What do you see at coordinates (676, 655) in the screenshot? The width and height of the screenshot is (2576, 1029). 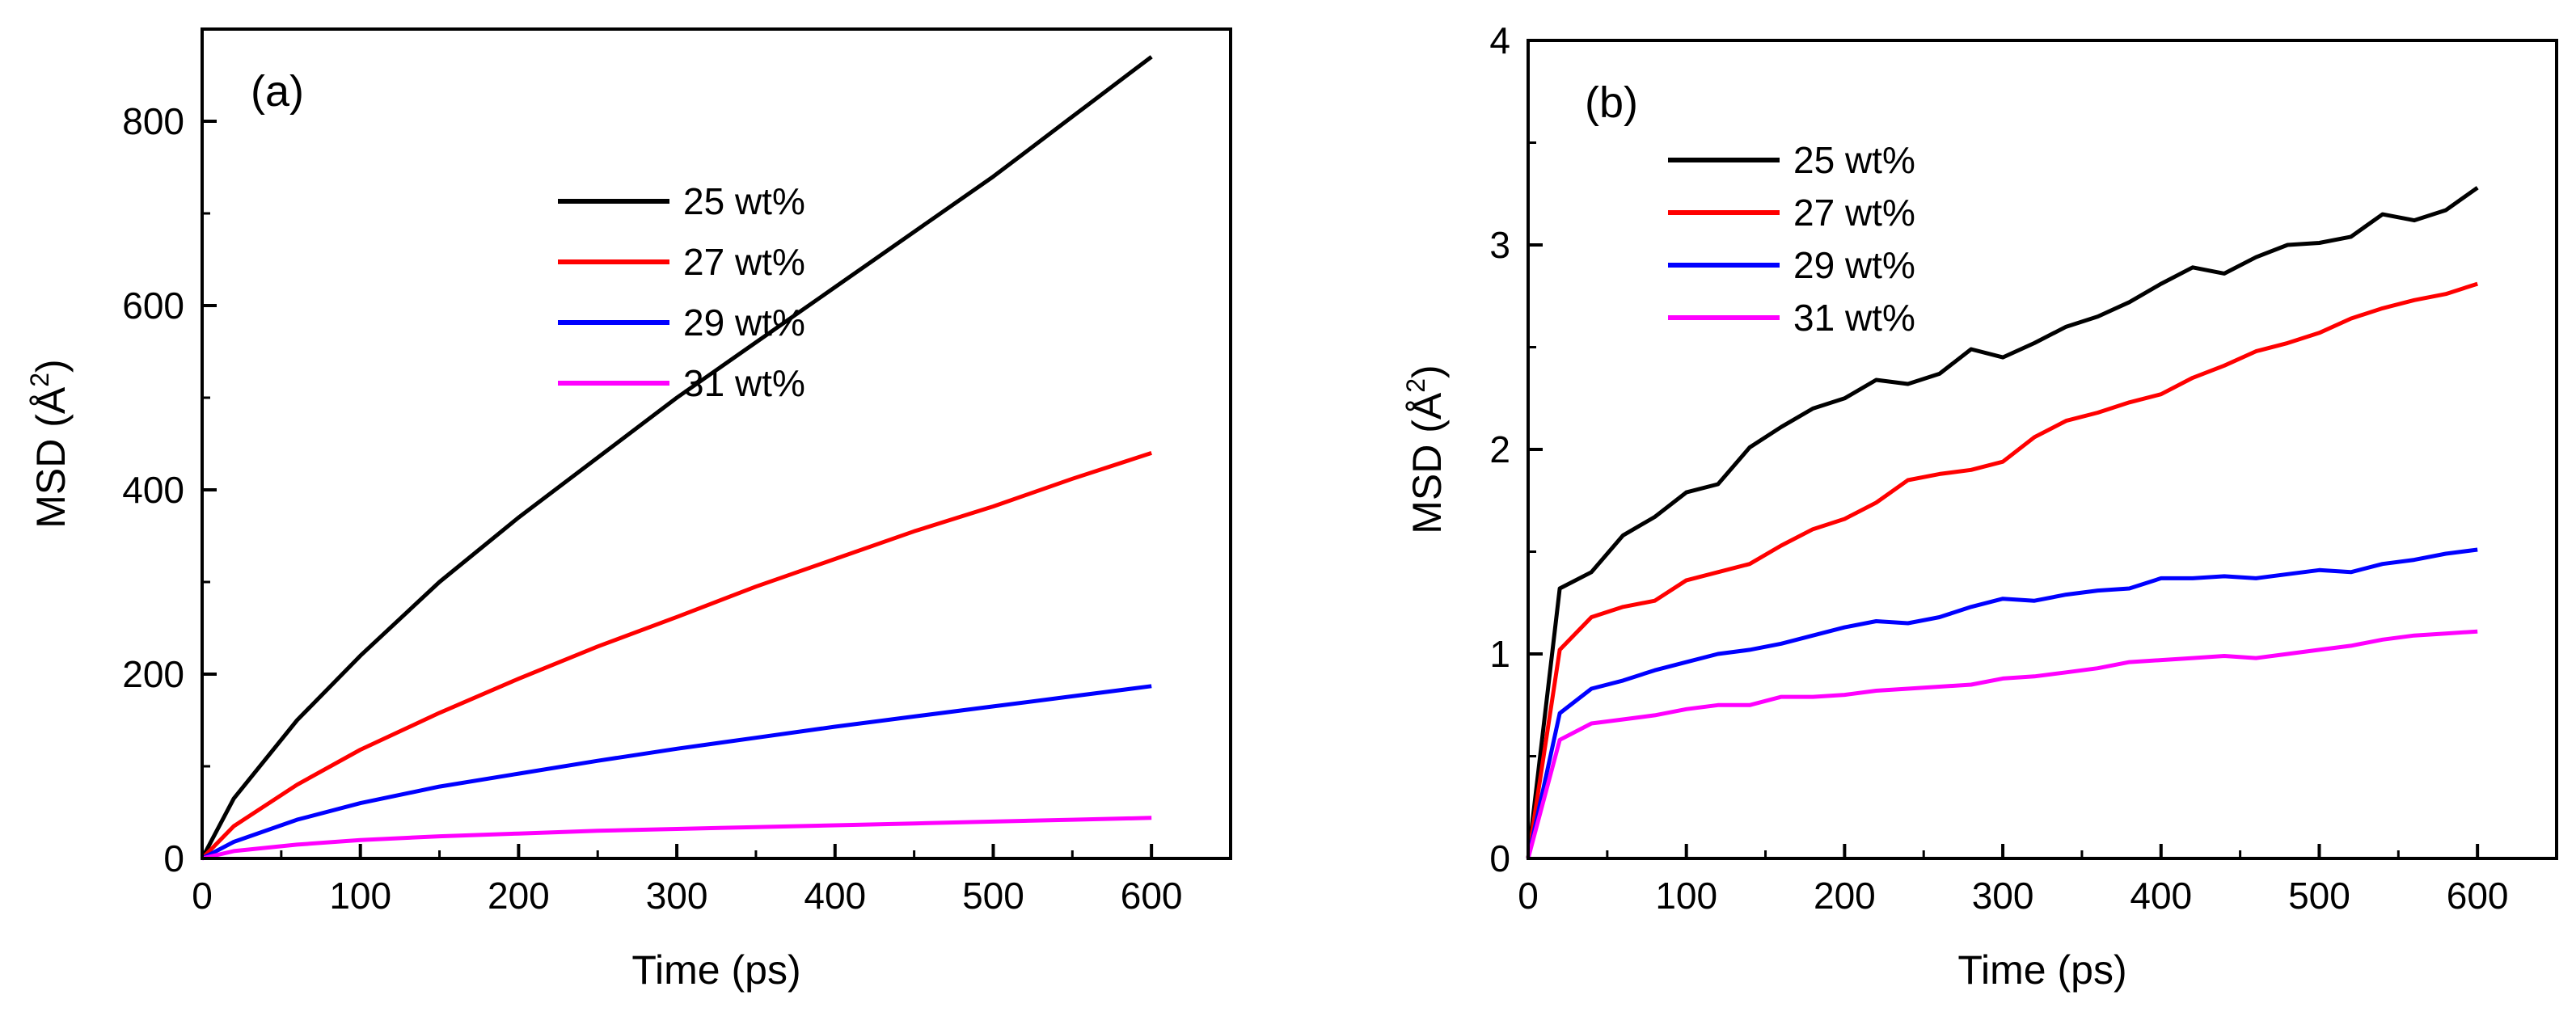 I see `series-line-27wt` at bounding box center [676, 655].